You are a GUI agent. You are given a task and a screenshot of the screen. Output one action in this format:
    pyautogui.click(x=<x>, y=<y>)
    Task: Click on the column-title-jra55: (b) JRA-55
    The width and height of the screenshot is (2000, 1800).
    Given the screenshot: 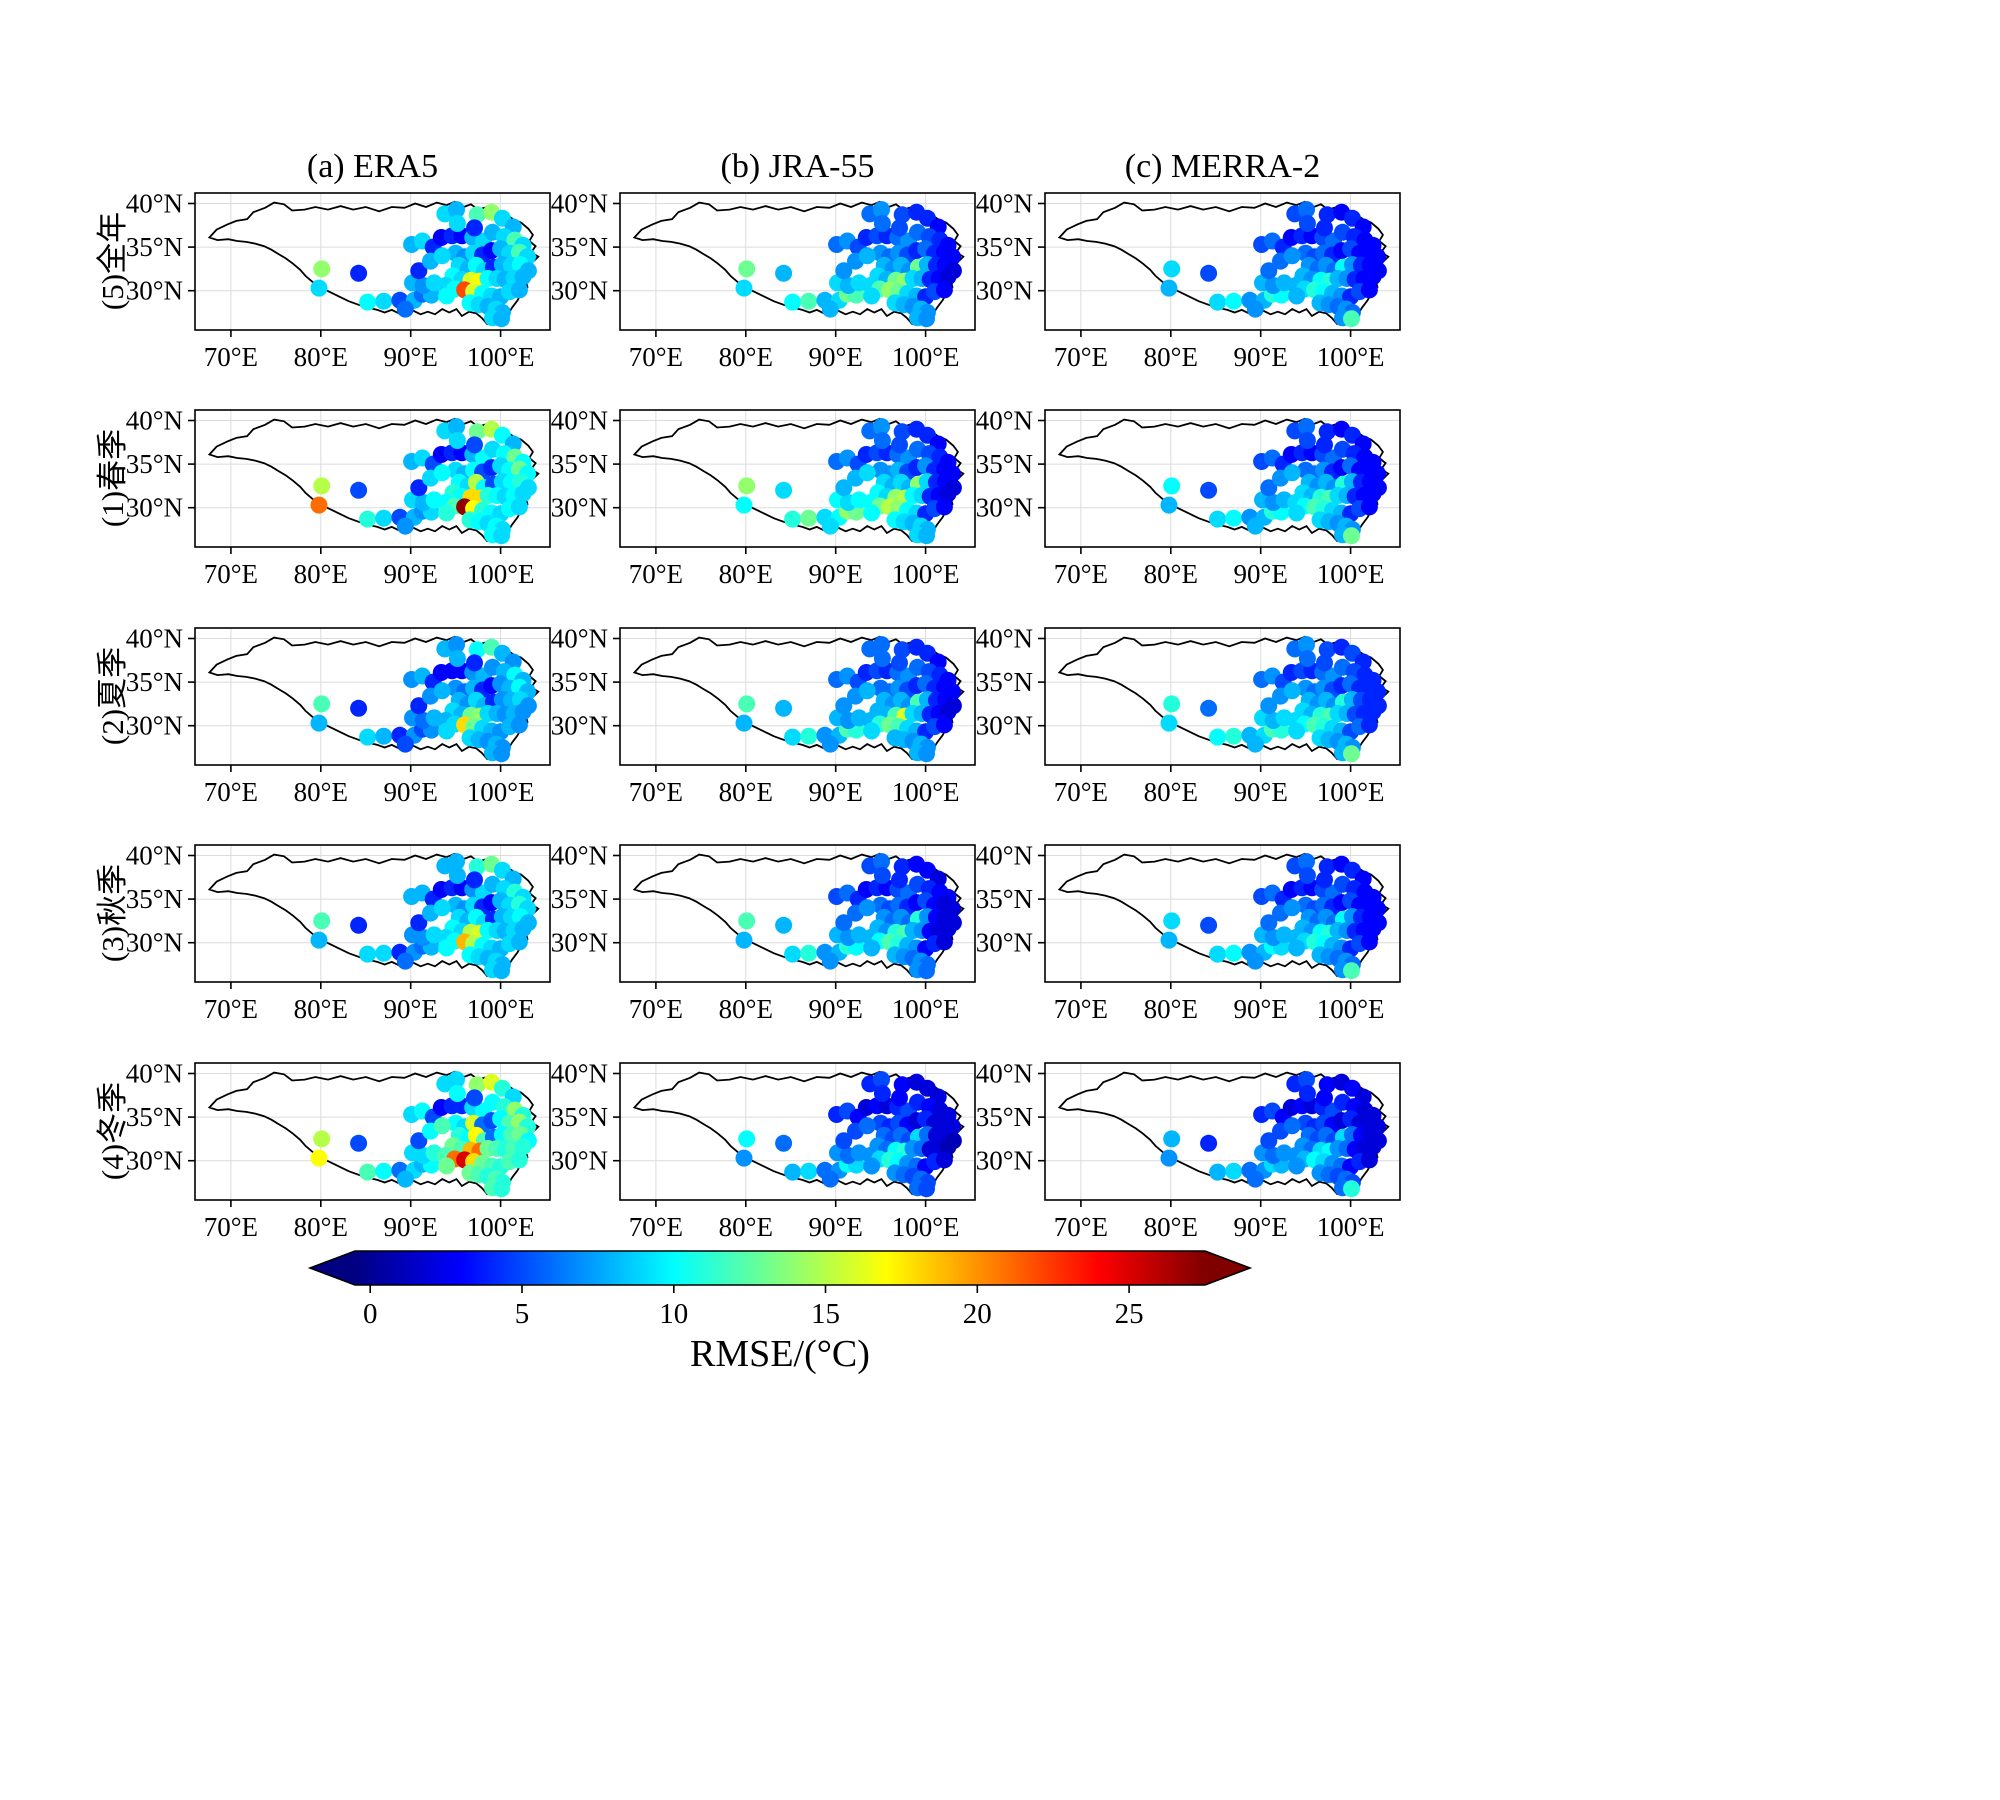 What is the action you would take?
    pyautogui.click(x=797, y=166)
    